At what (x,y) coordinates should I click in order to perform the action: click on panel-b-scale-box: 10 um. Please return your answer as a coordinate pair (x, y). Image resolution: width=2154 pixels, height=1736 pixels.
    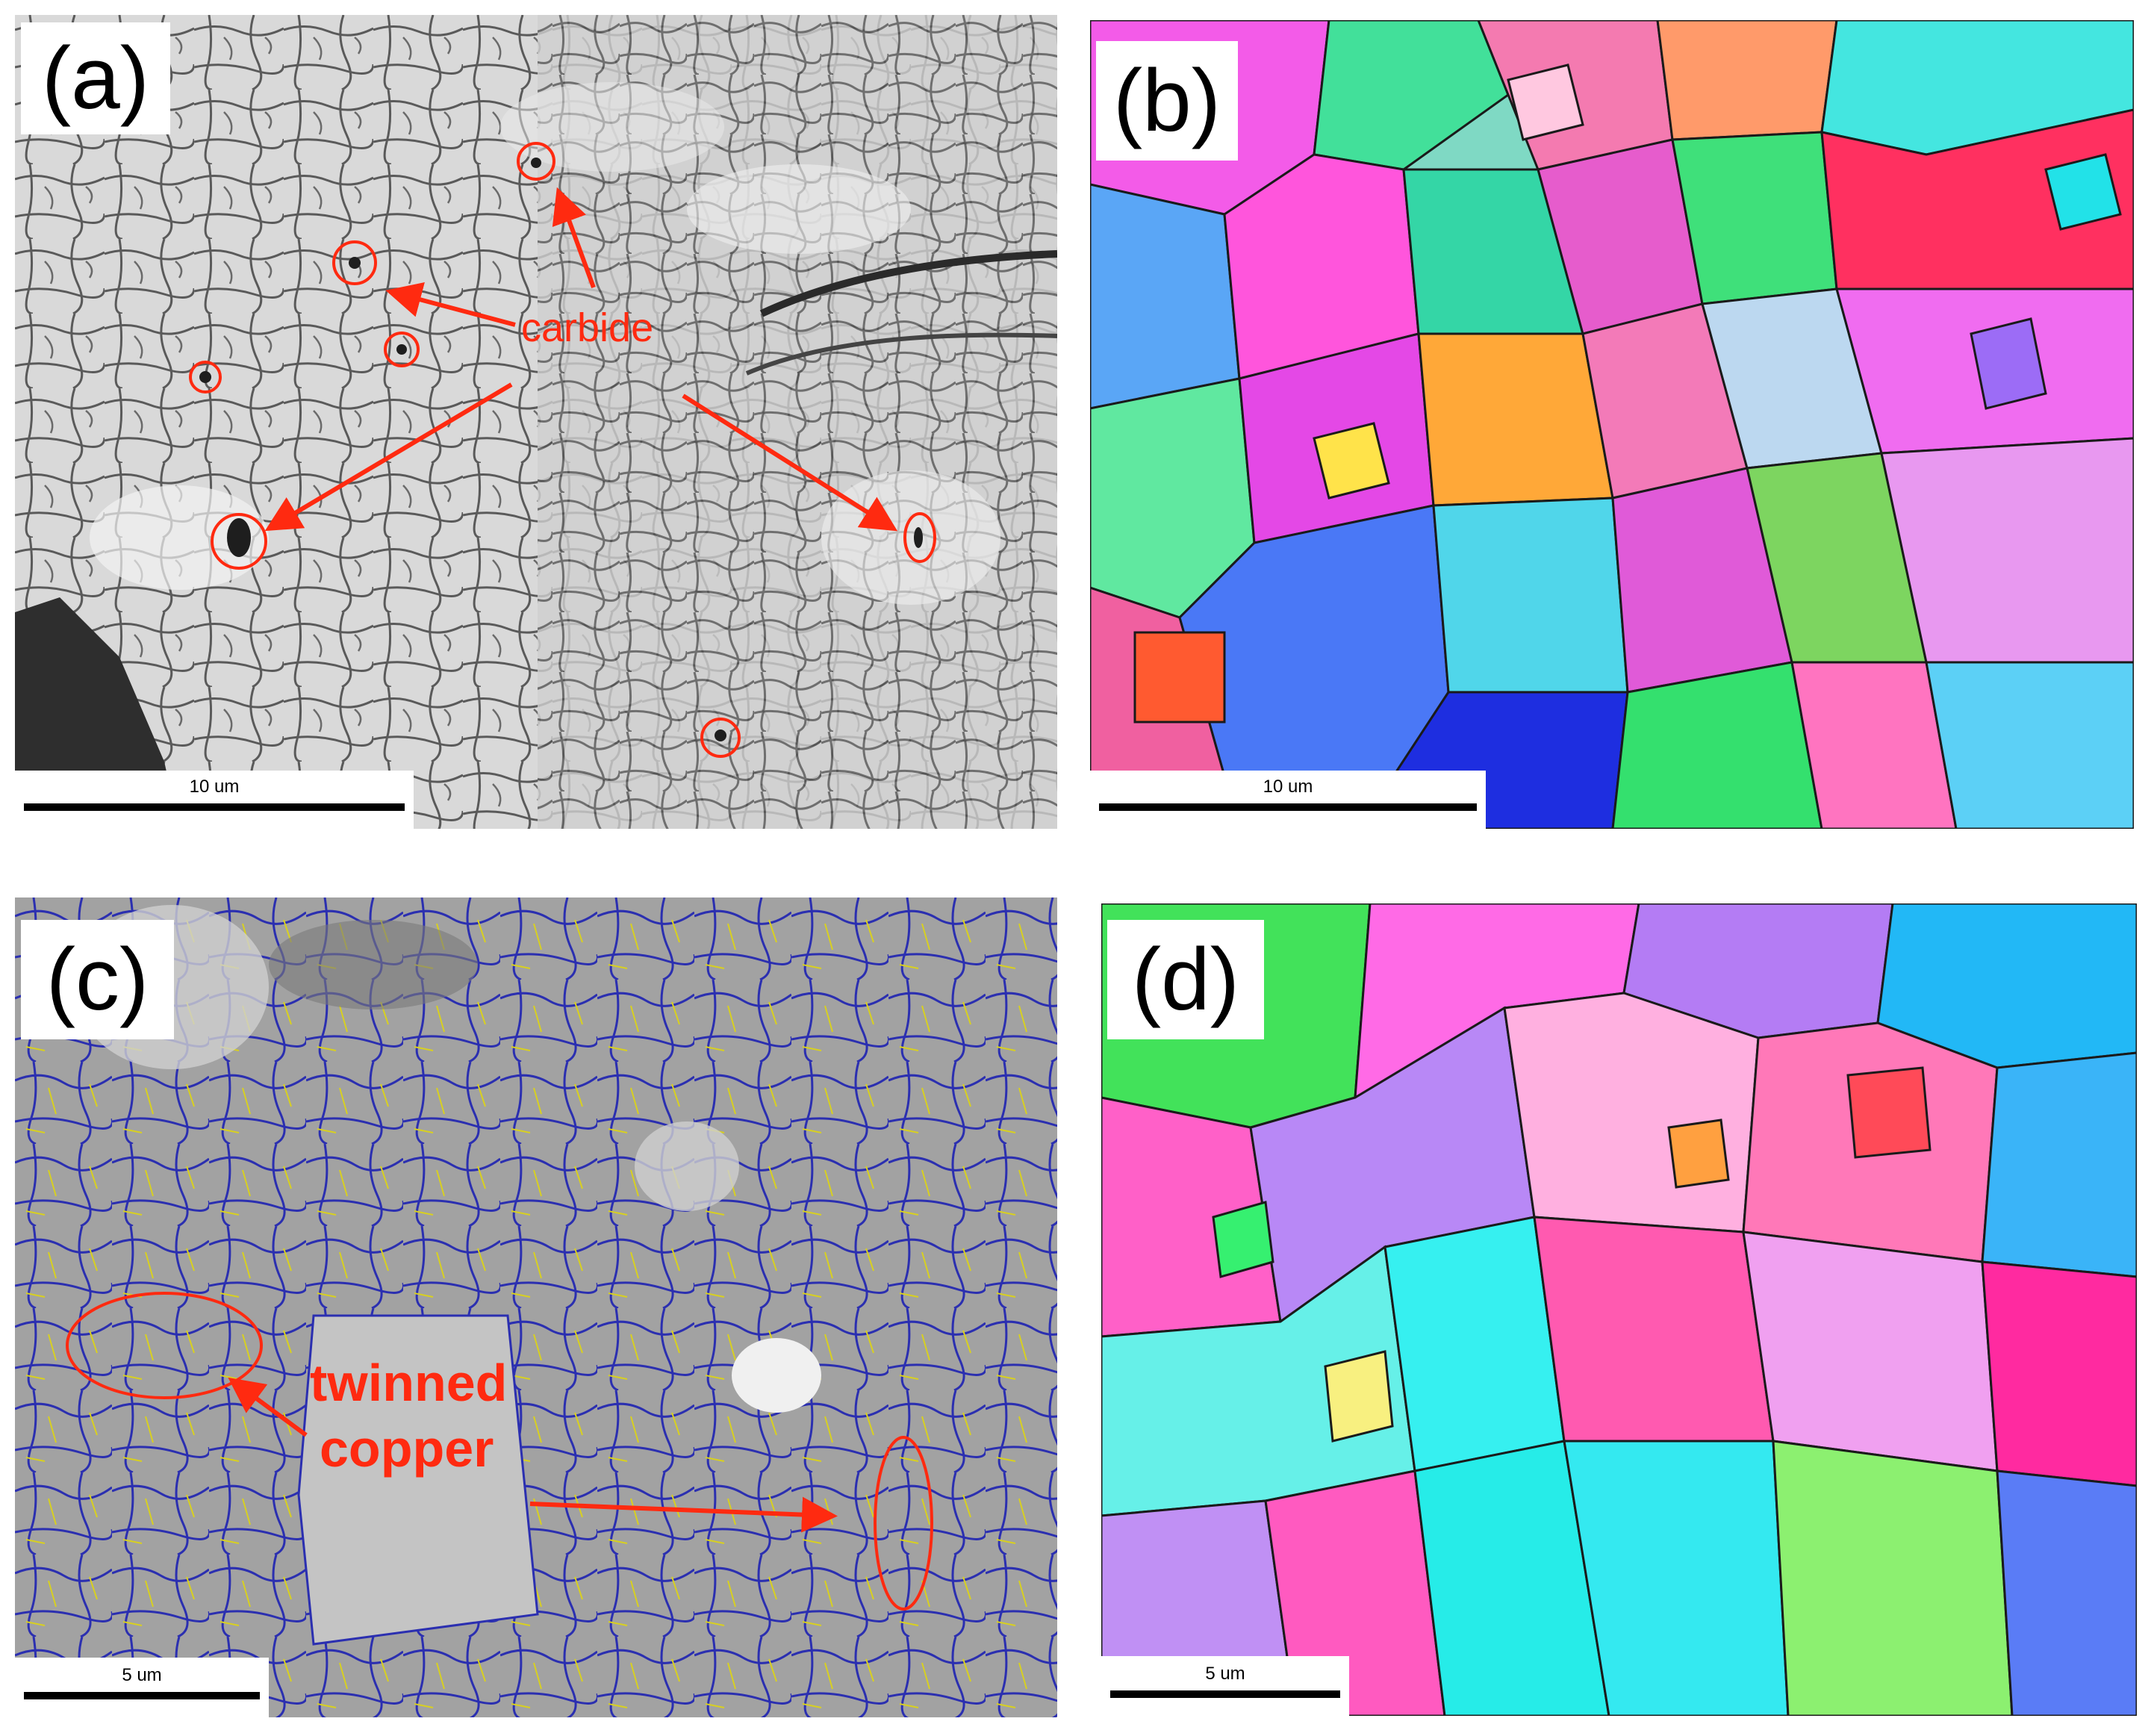
    Looking at the image, I should click on (1288, 800).